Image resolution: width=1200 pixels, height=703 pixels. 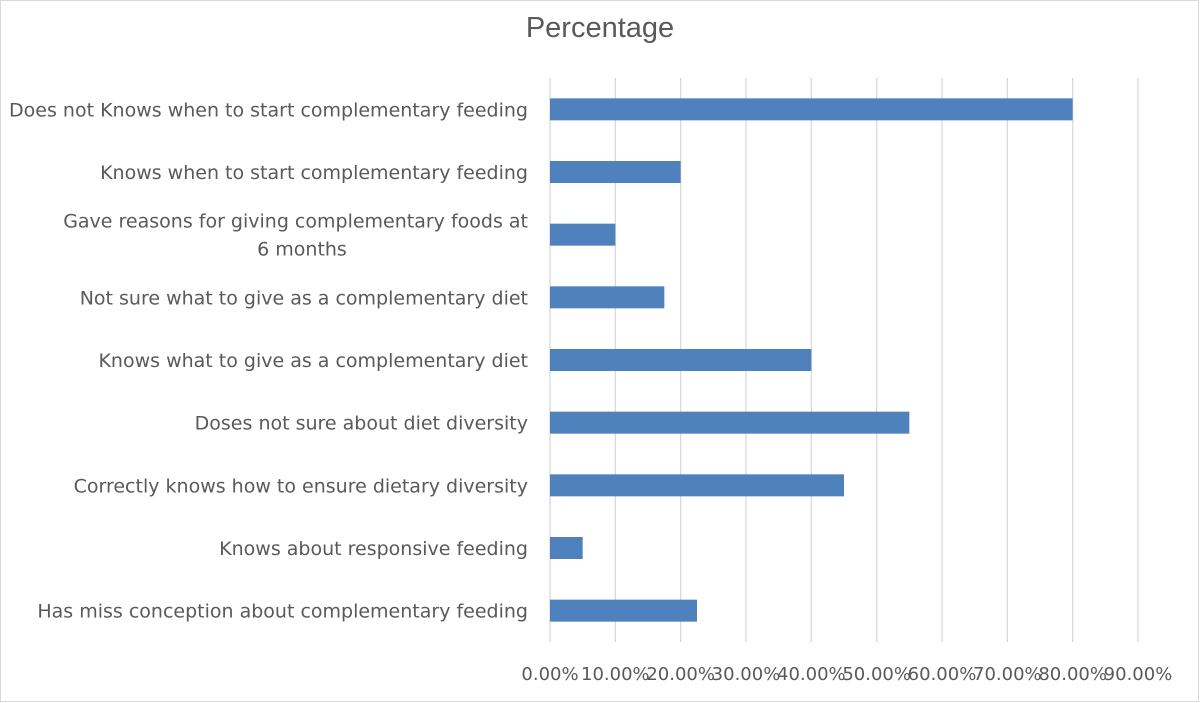 What do you see at coordinates (811, 674) in the screenshot?
I see `x-tick-label: 40.00%` at bounding box center [811, 674].